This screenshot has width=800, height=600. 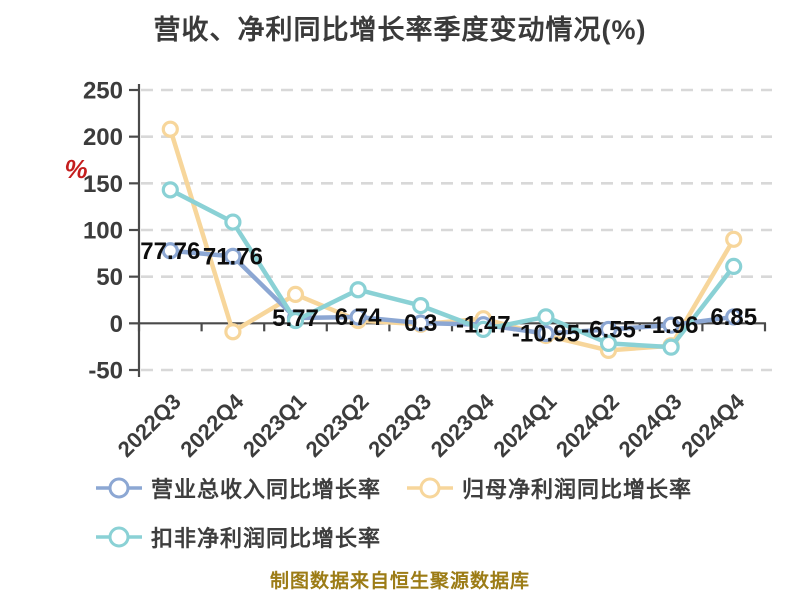 I want to click on point-label: 0.3, so click(x=420, y=323).